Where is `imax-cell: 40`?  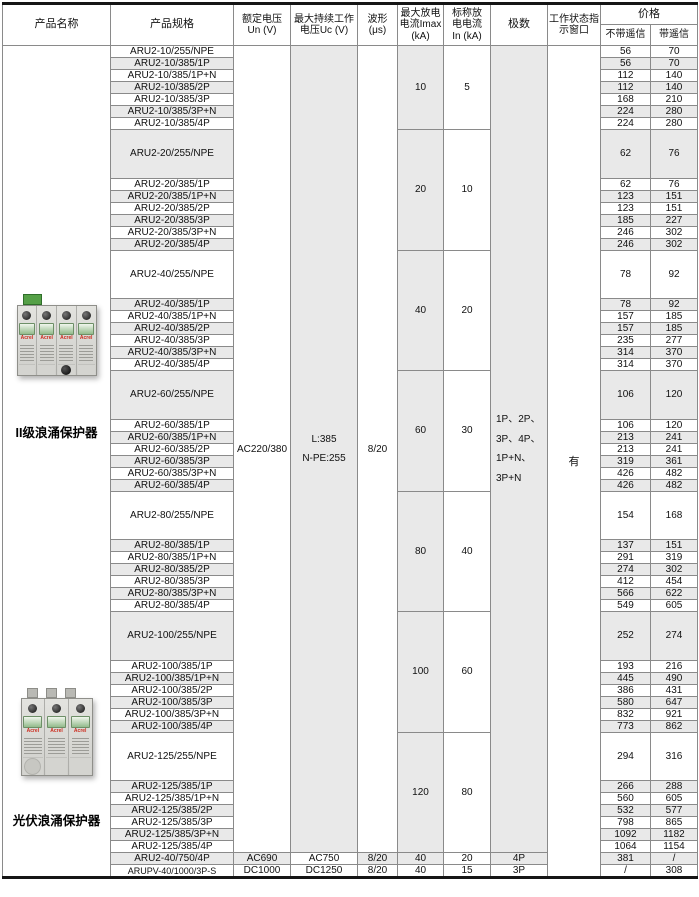 imax-cell: 40 is located at coordinates (420, 858).